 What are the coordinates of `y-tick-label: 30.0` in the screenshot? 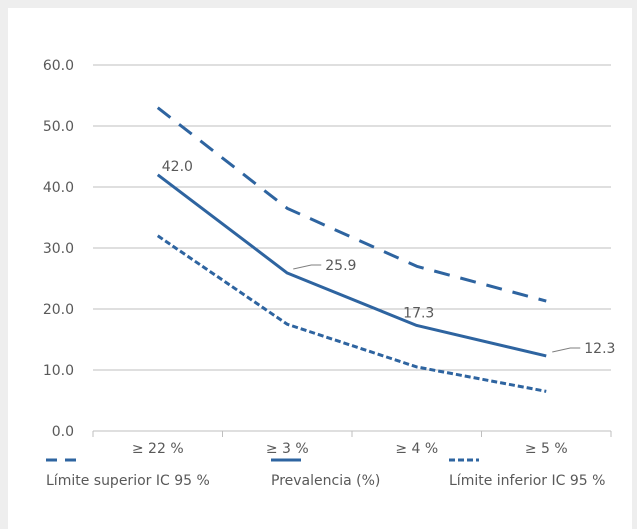 It's located at (58, 249).